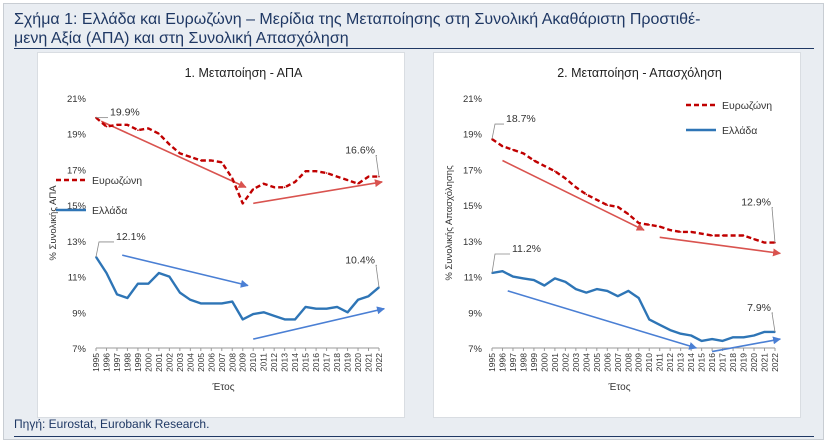 The height and width of the screenshot is (445, 829). I want to click on eurozone-trend-arrow-late, so click(720, 246).